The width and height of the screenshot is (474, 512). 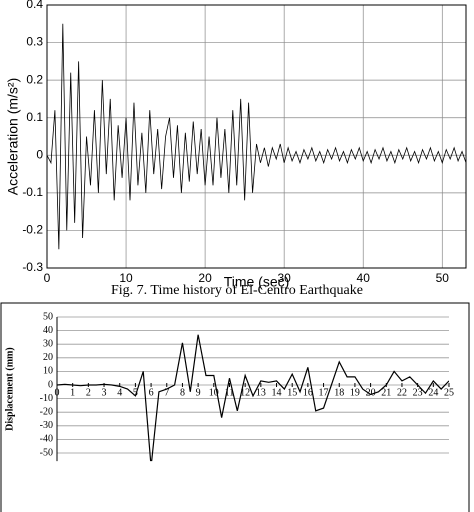 What do you see at coordinates (32, 267) in the screenshot?
I see `y-tick-label: -0.3` at bounding box center [32, 267].